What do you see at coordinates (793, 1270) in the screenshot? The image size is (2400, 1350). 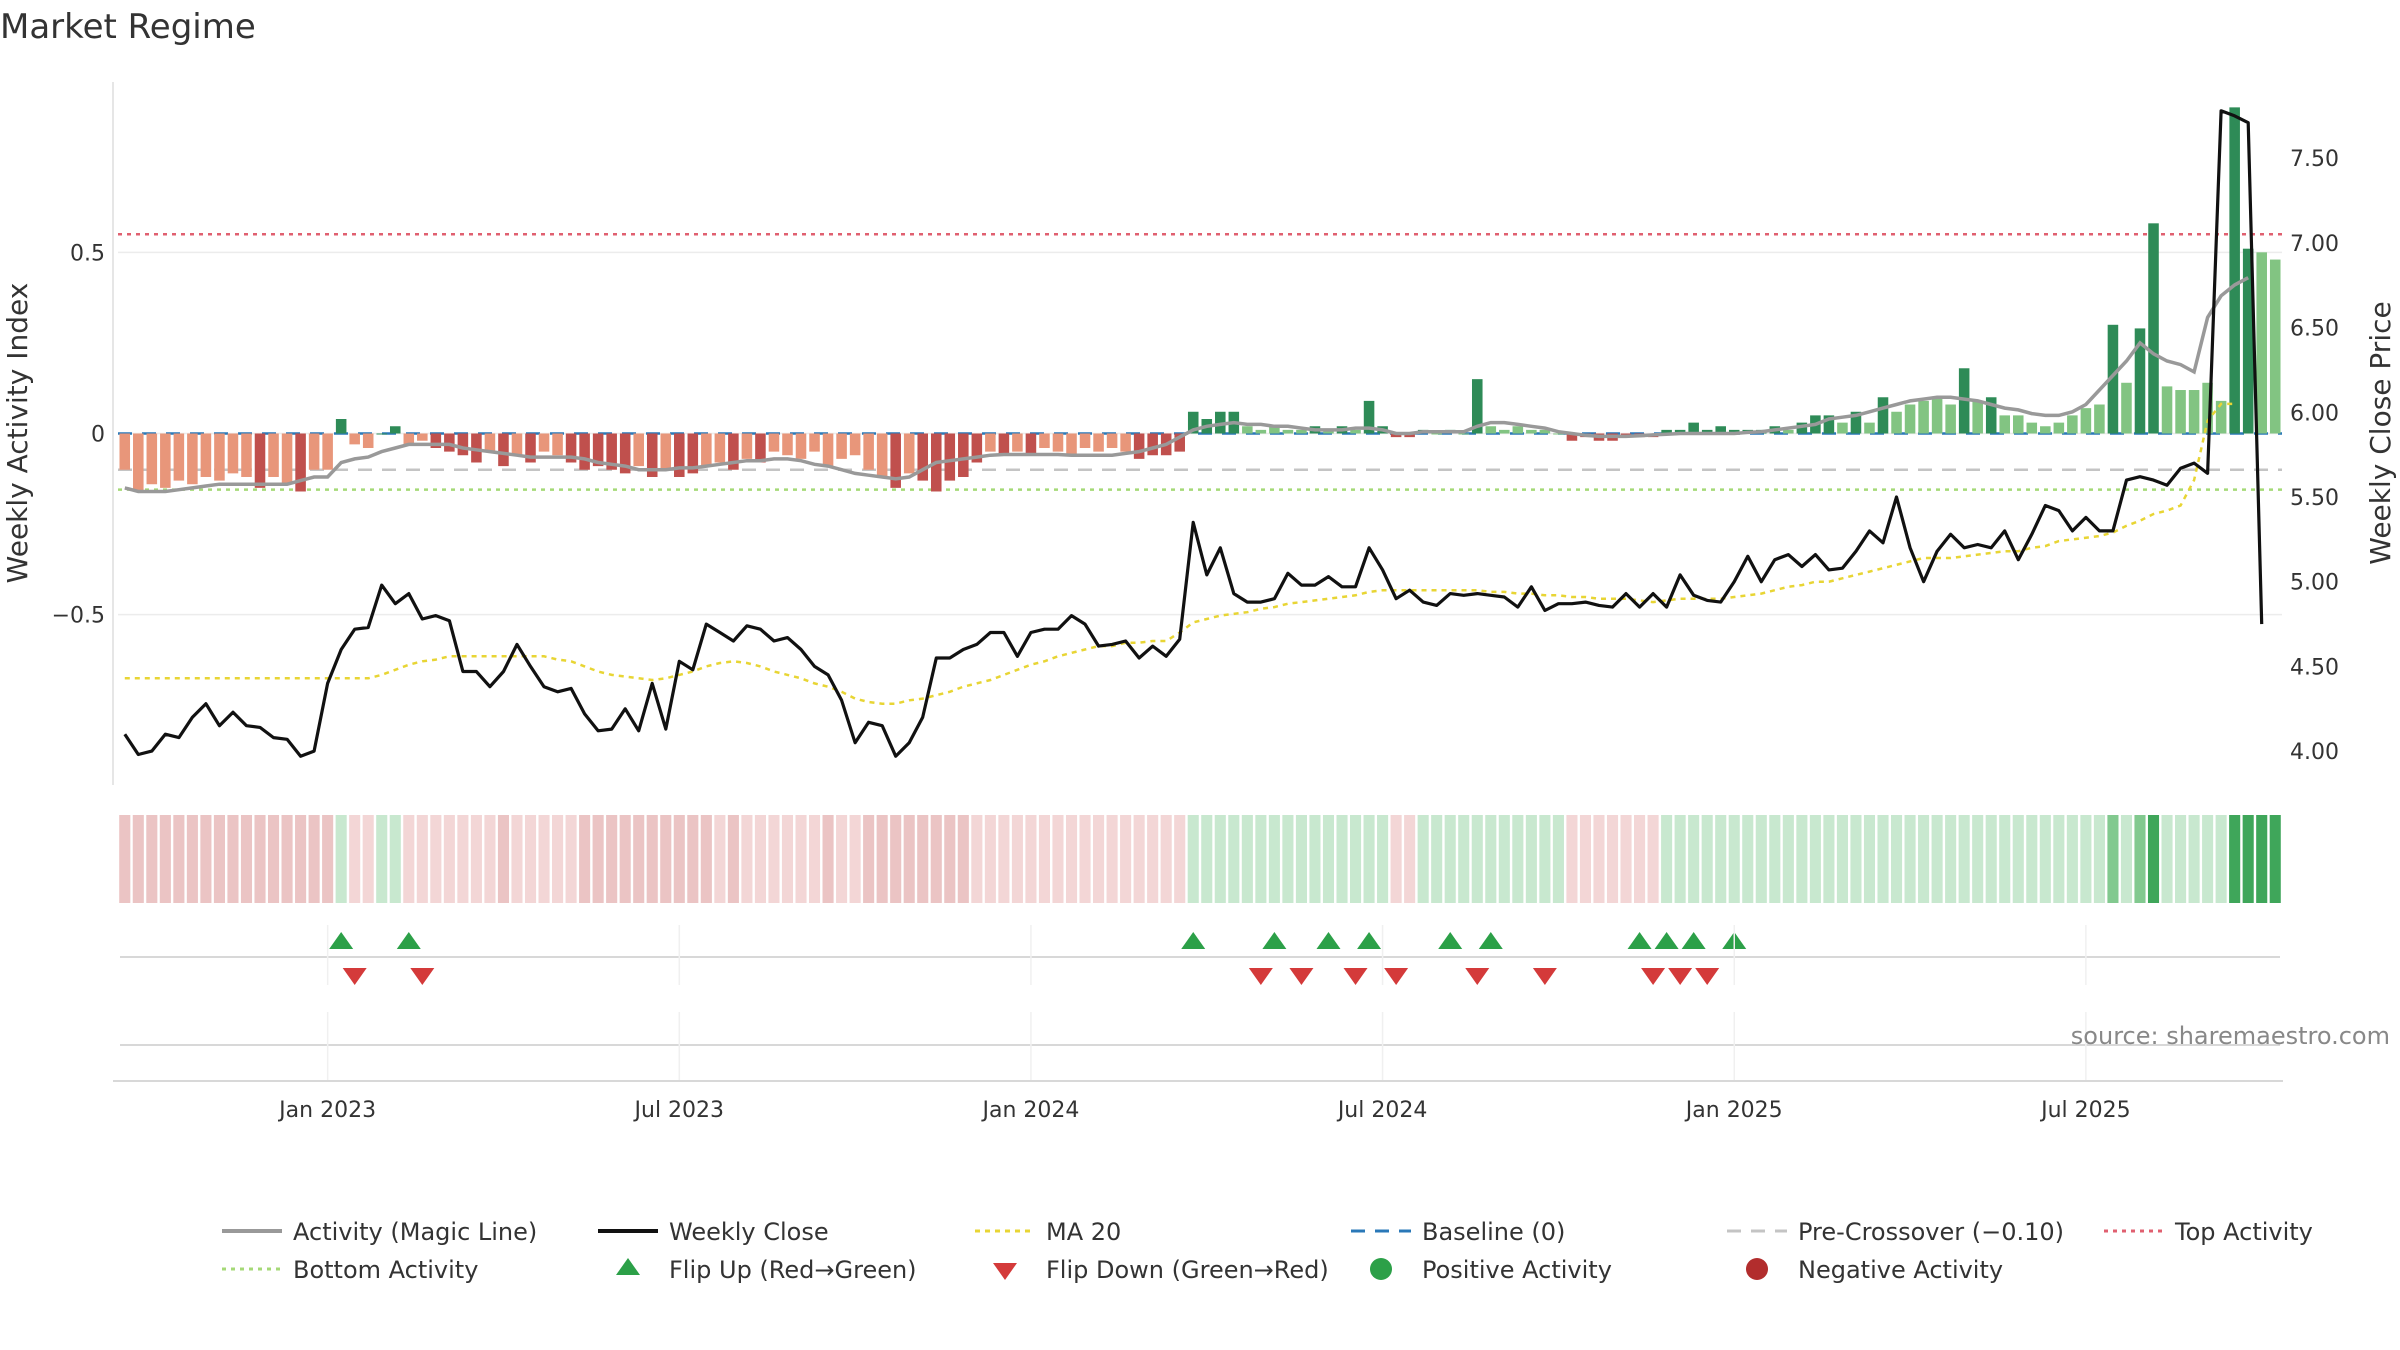 I see `legend-label-flip-up: Flip Up (Red→Green)` at bounding box center [793, 1270].